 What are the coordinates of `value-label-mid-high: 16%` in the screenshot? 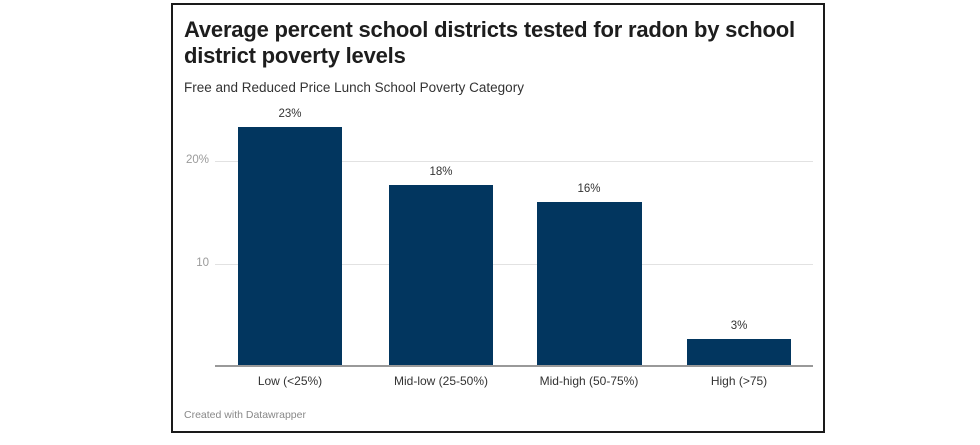 It's located at (589, 189).